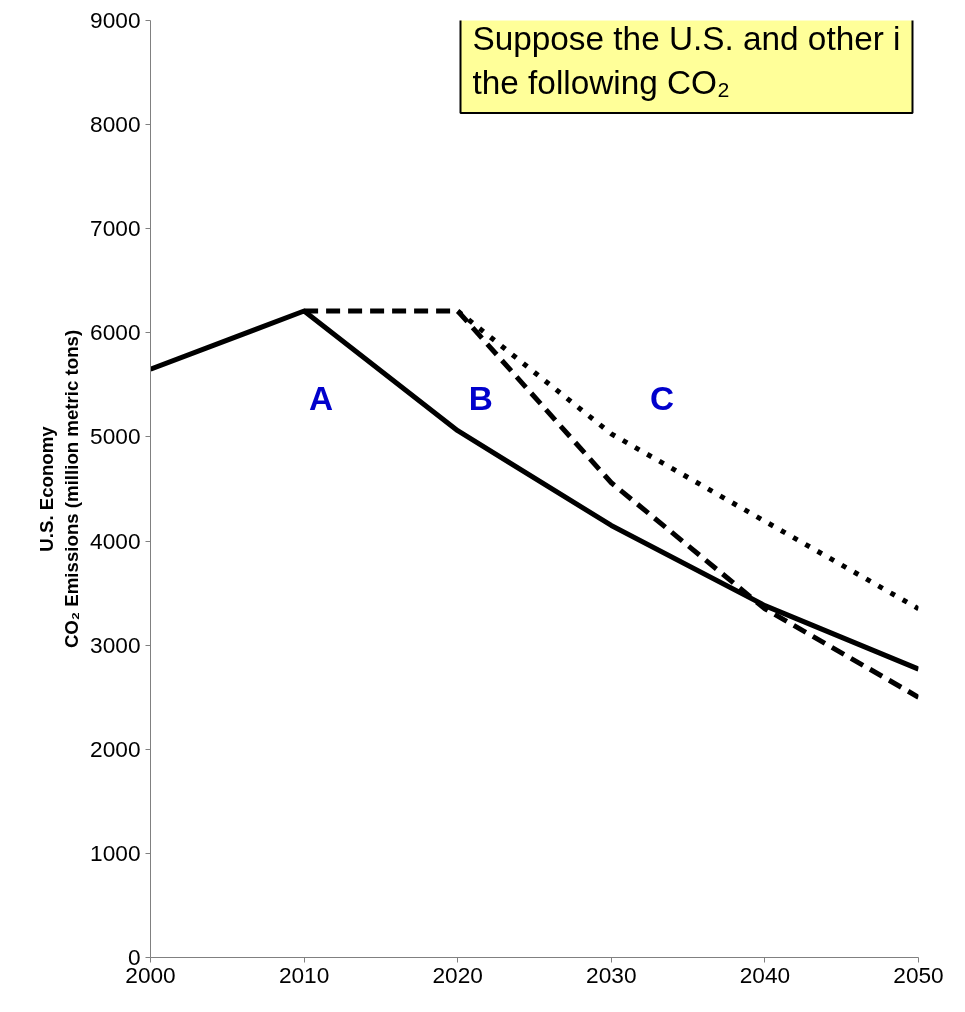 This screenshot has height=1012, width=965. I want to click on annotation: Suppose the U.S. and other i the following CO₂, so click(686, 60).